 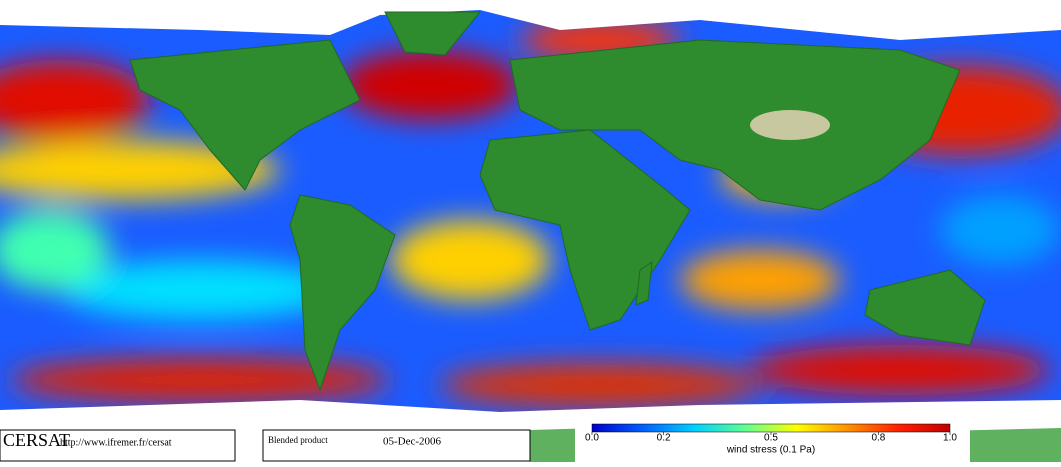 What do you see at coordinates (116, 442) in the screenshot?
I see `url: http://www.ifremer.fr/cersat` at bounding box center [116, 442].